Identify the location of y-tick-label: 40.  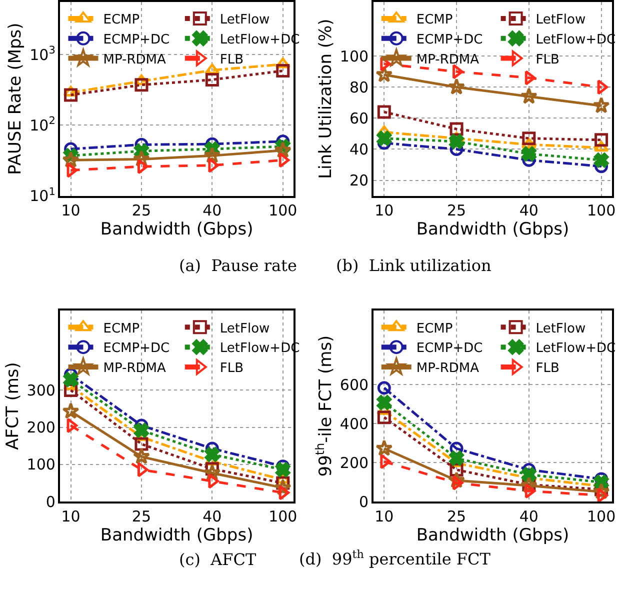
(359, 149).